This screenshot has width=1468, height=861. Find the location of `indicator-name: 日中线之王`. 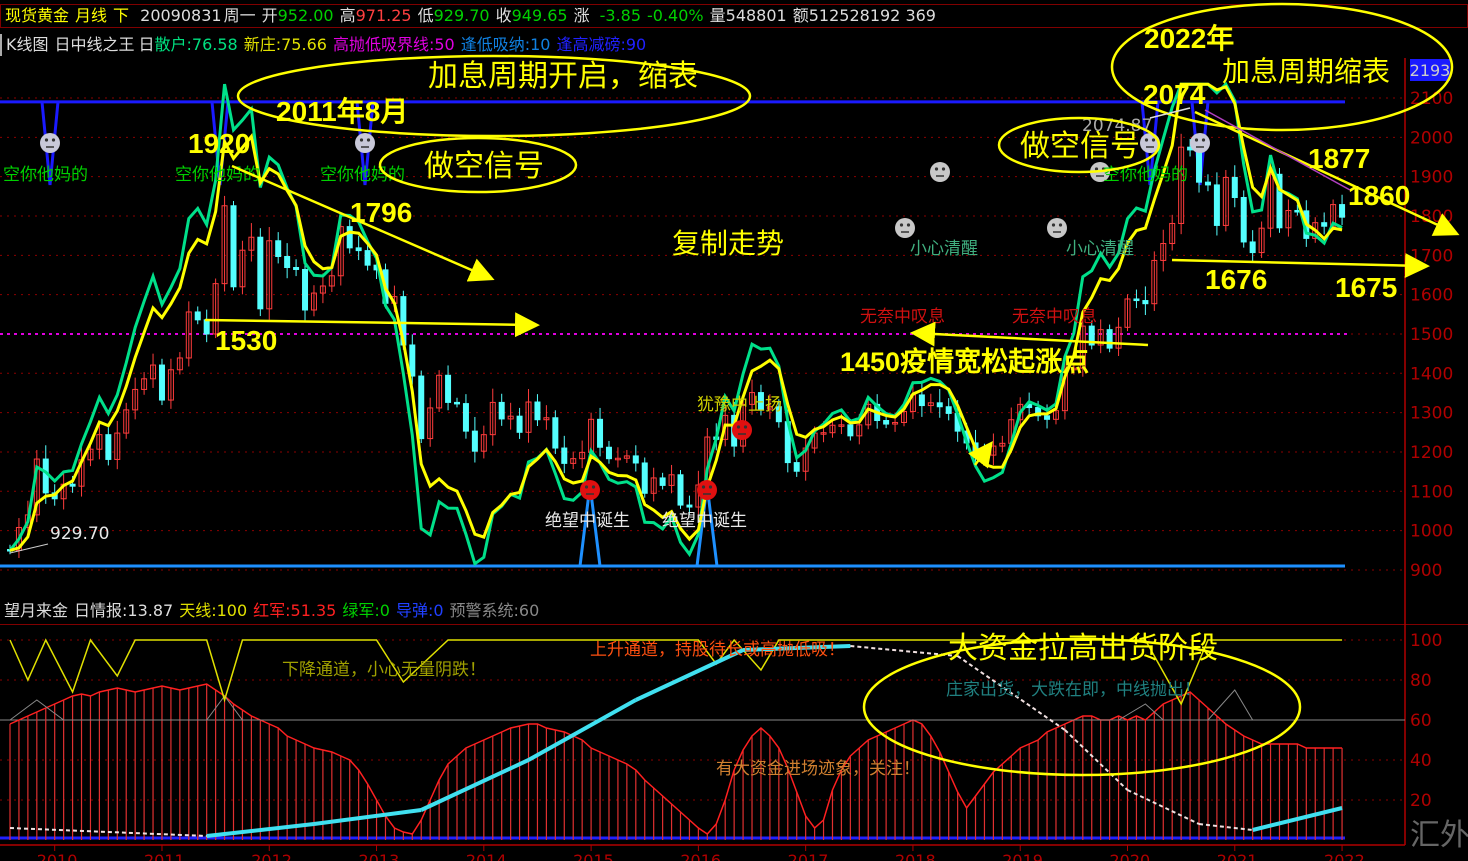

indicator-name: 日中线之王 is located at coordinates (94, 44).